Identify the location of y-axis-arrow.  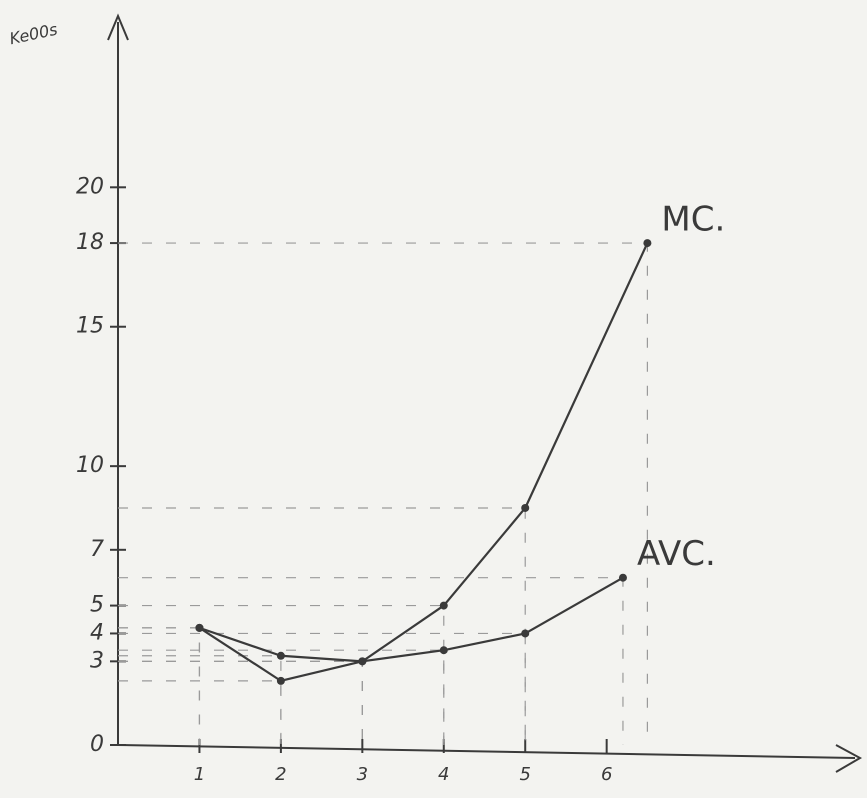
(118, 27).